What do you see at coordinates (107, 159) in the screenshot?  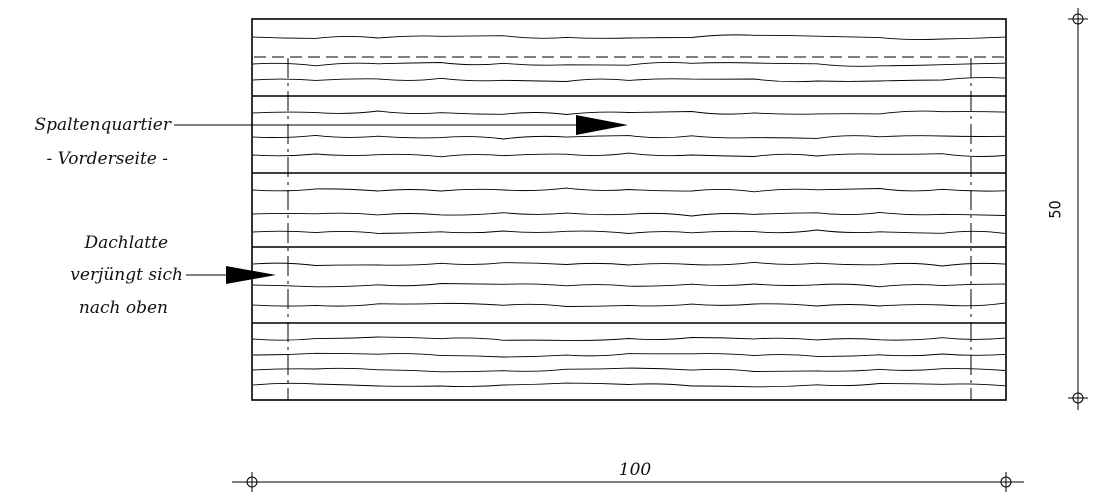 I see `vorderseite-label: - Vorderseite -` at bounding box center [107, 159].